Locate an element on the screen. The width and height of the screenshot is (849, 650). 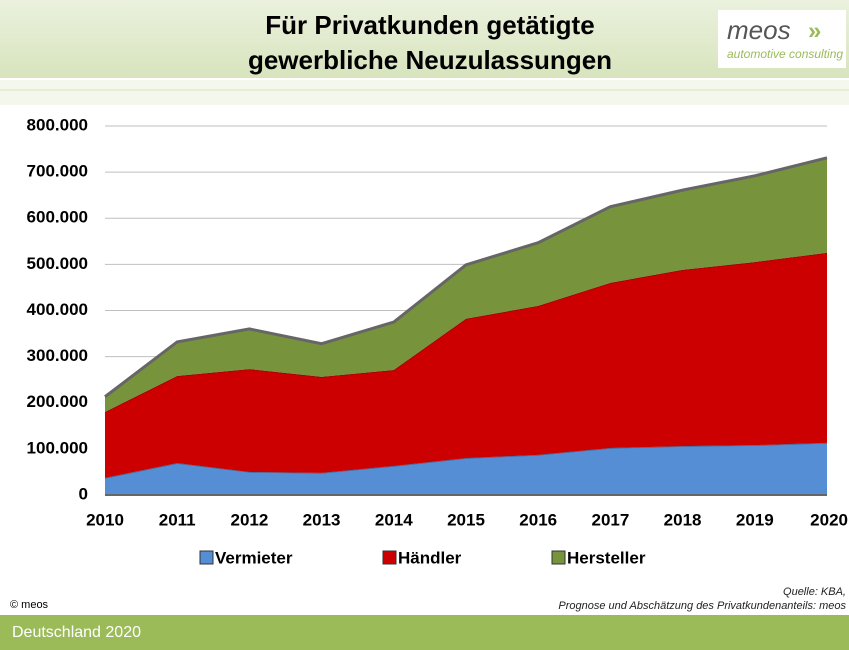
x-tick-label: 2019 is located at coordinates (755, 519).